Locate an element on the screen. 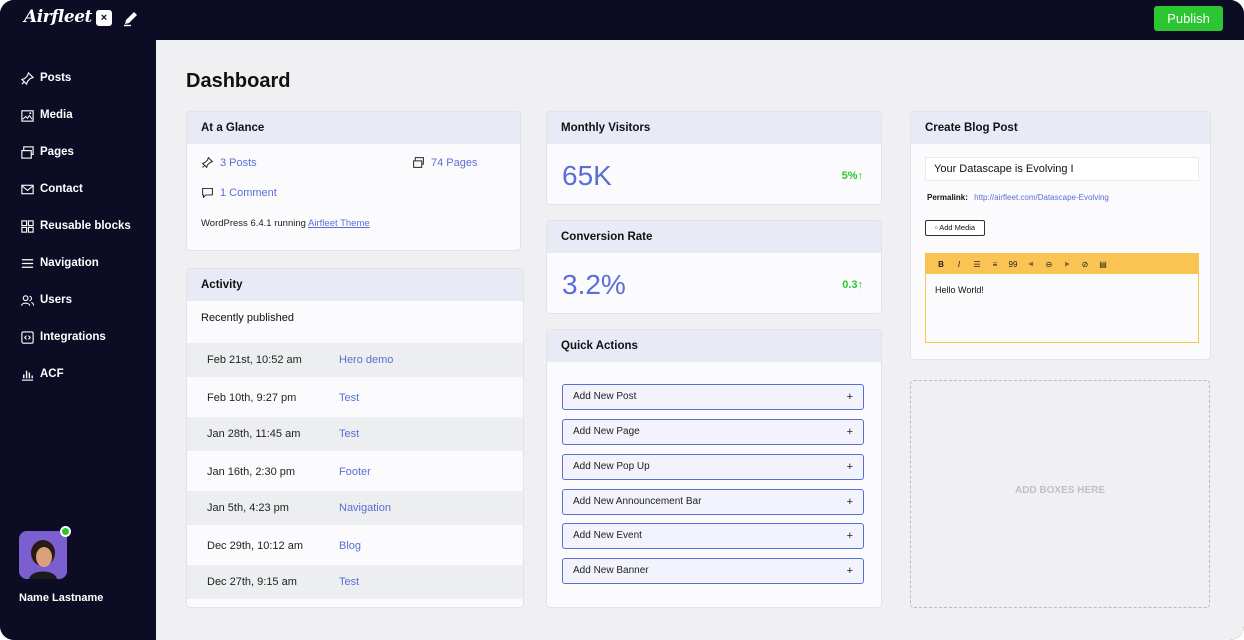  pencil-icon is located at coordinates (131, 18).